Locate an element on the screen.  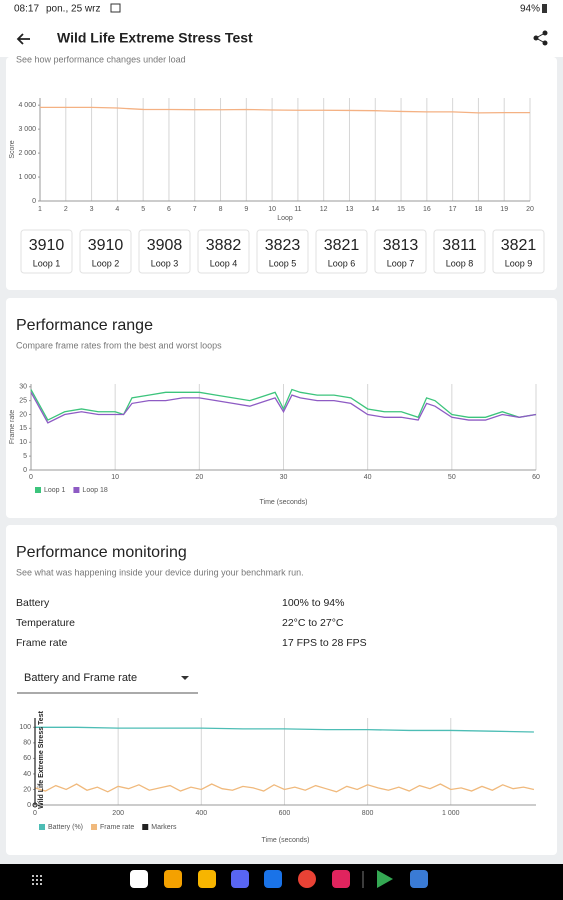
y-tick-label: 15 is located at coordinates (23, 428).